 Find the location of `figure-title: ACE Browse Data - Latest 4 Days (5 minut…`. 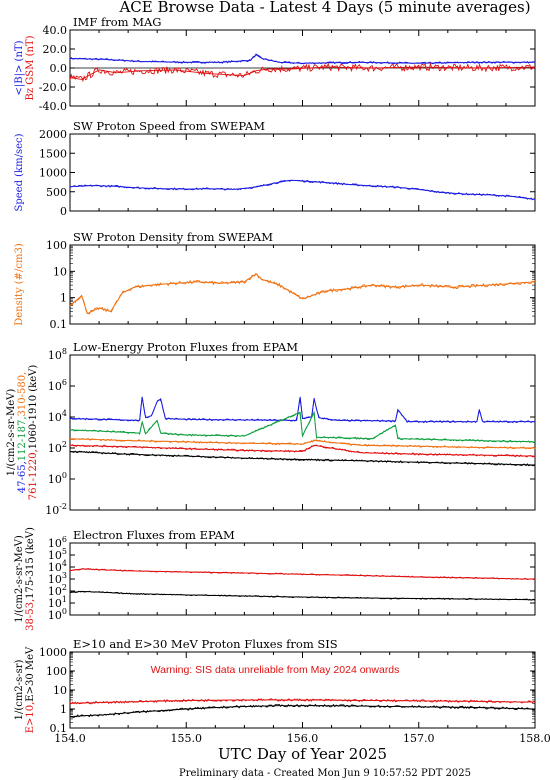

figure-title: ACE Browse Data - Latest 4 Days (5 minut… is located at coordinates (324, 8).